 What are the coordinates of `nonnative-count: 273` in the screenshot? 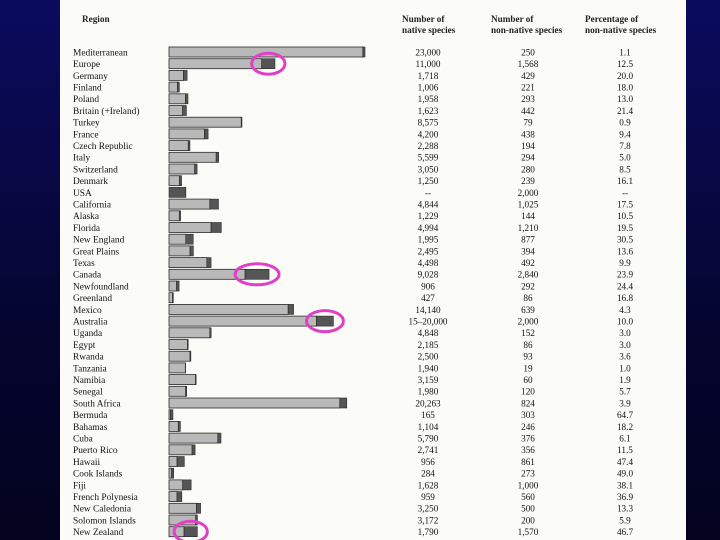 It's located at (528, 474).